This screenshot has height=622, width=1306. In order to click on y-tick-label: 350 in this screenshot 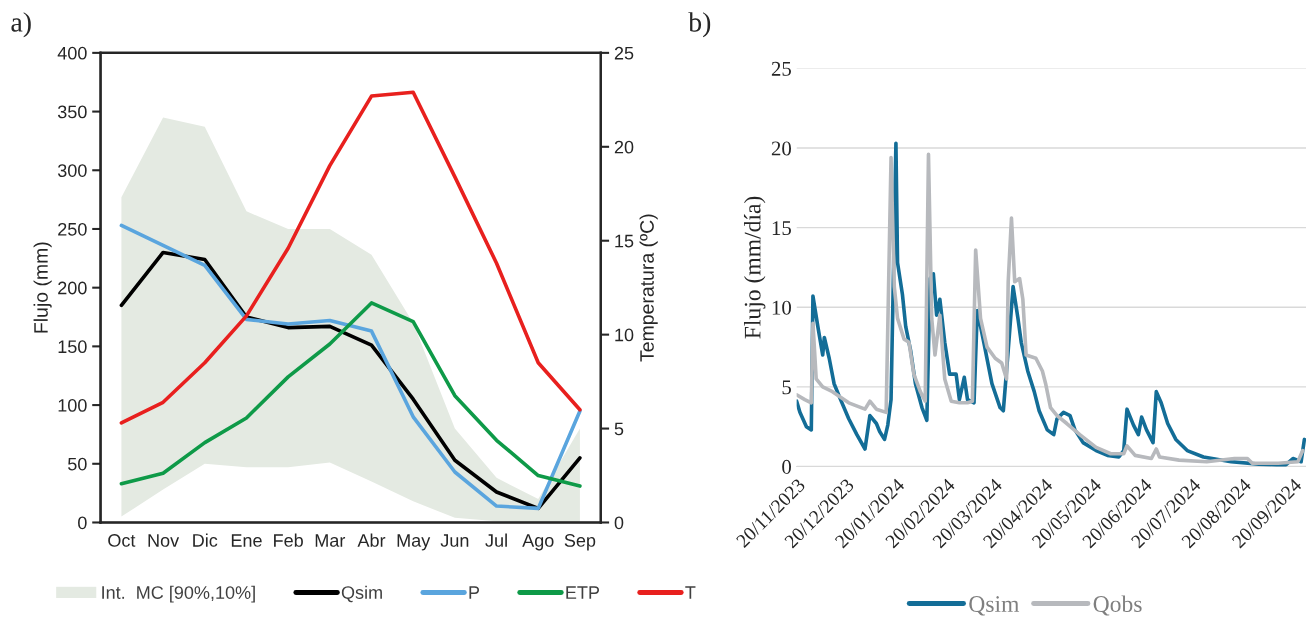, I will do `click(72, 112)`.